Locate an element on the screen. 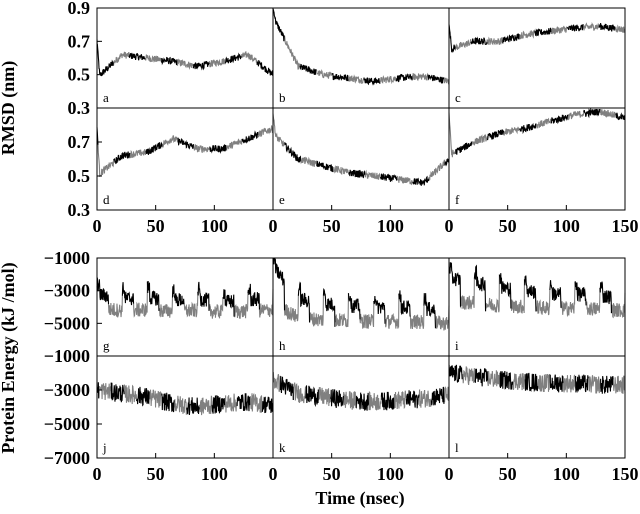 The image size is (640, 514). series-black-a is located at coordinates (185, 60).